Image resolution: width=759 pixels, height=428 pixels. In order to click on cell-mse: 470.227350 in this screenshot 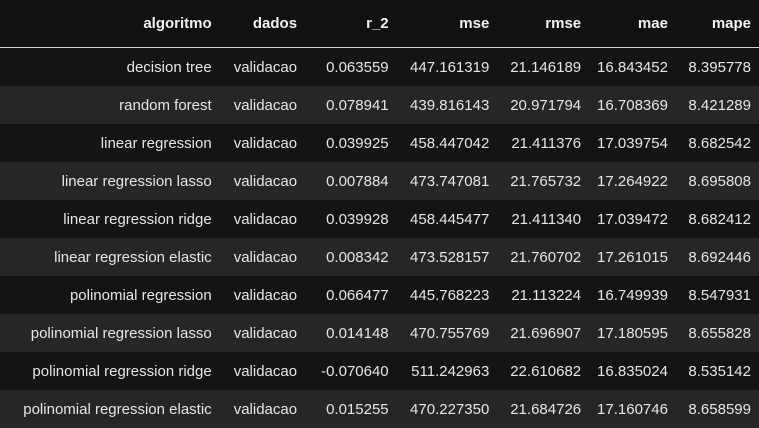, I will do `click(447, 409)`.